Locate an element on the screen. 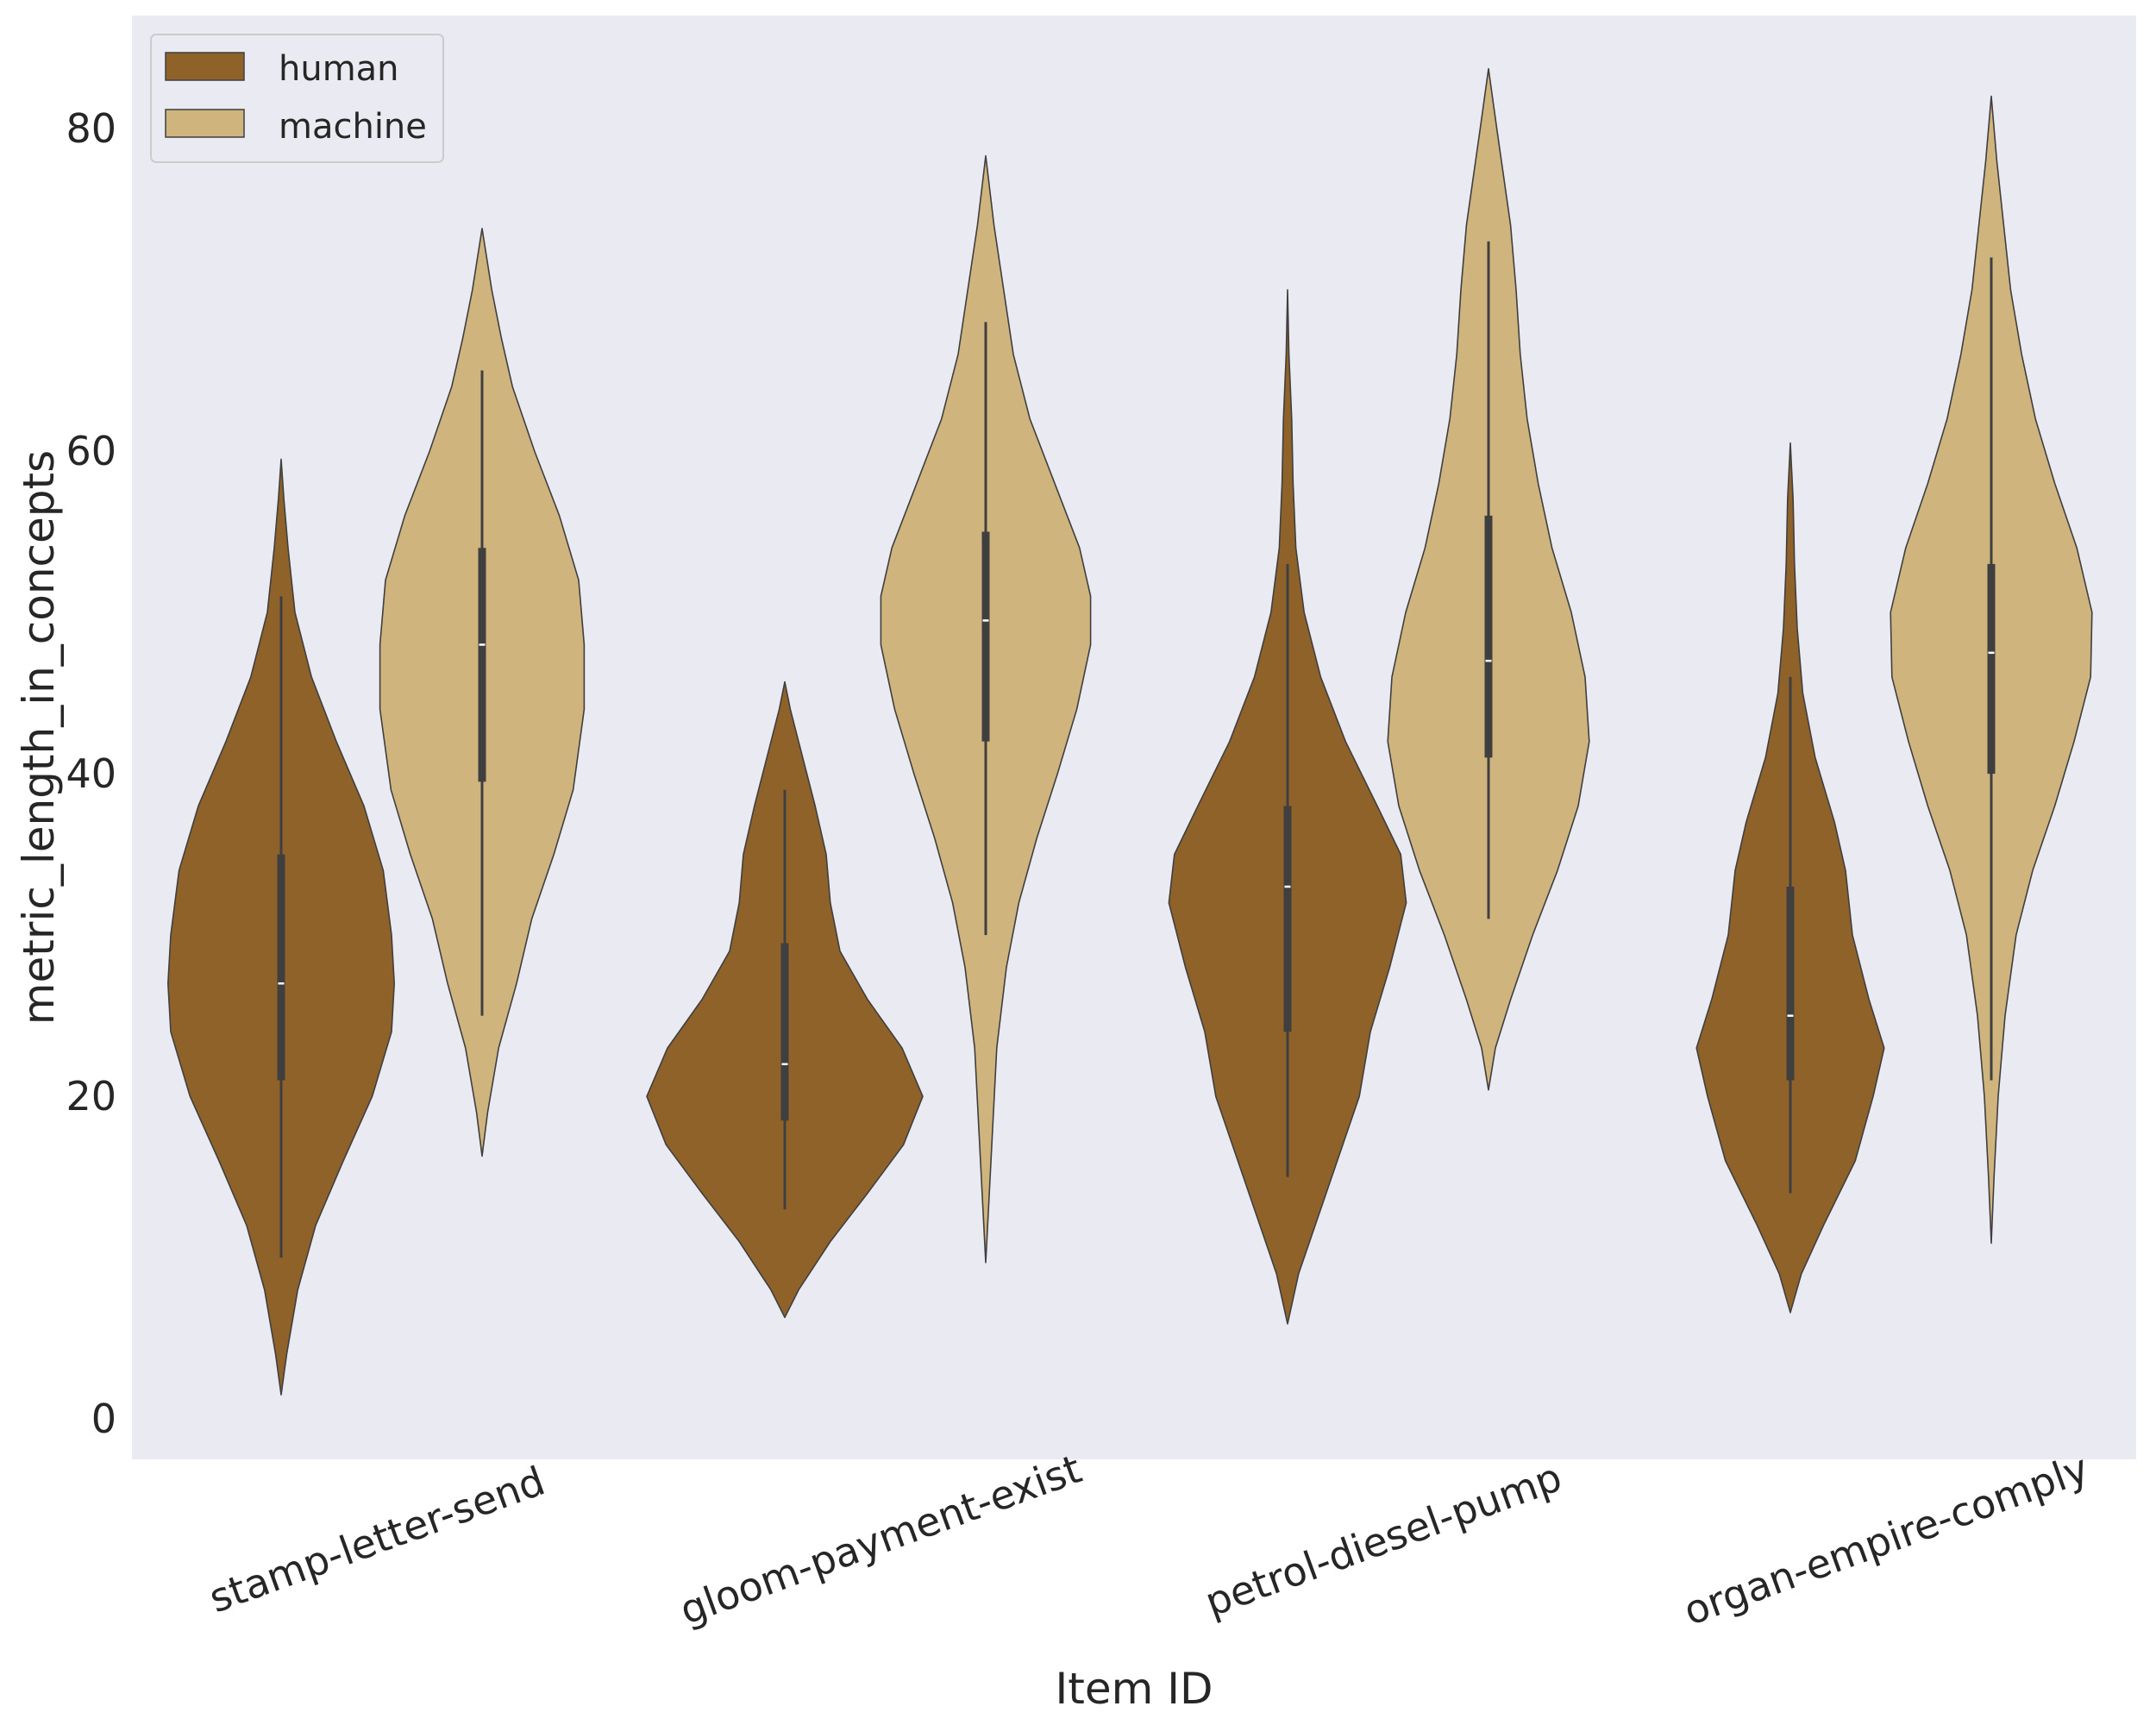 The image size is (2156, 1725). x-tick-label: organ-empire-comply is located at coordinates (1885, 1540).